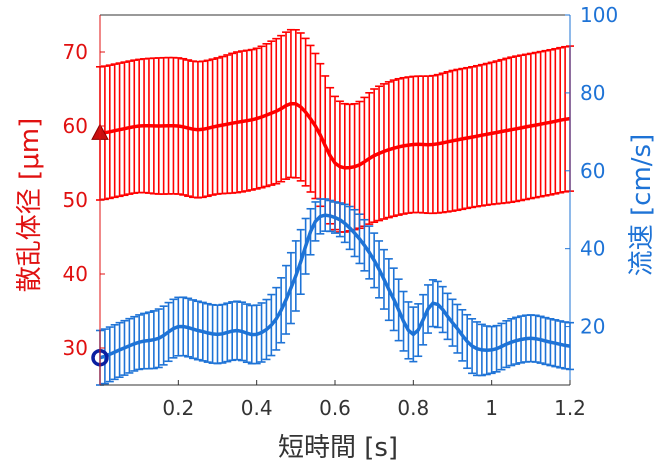 This screenshot has height=465, width=670. What do you see at coordinates (592, 93) in the screenshot?
I see `y-right-tick-label: 80` at bounding box center [592, 93].